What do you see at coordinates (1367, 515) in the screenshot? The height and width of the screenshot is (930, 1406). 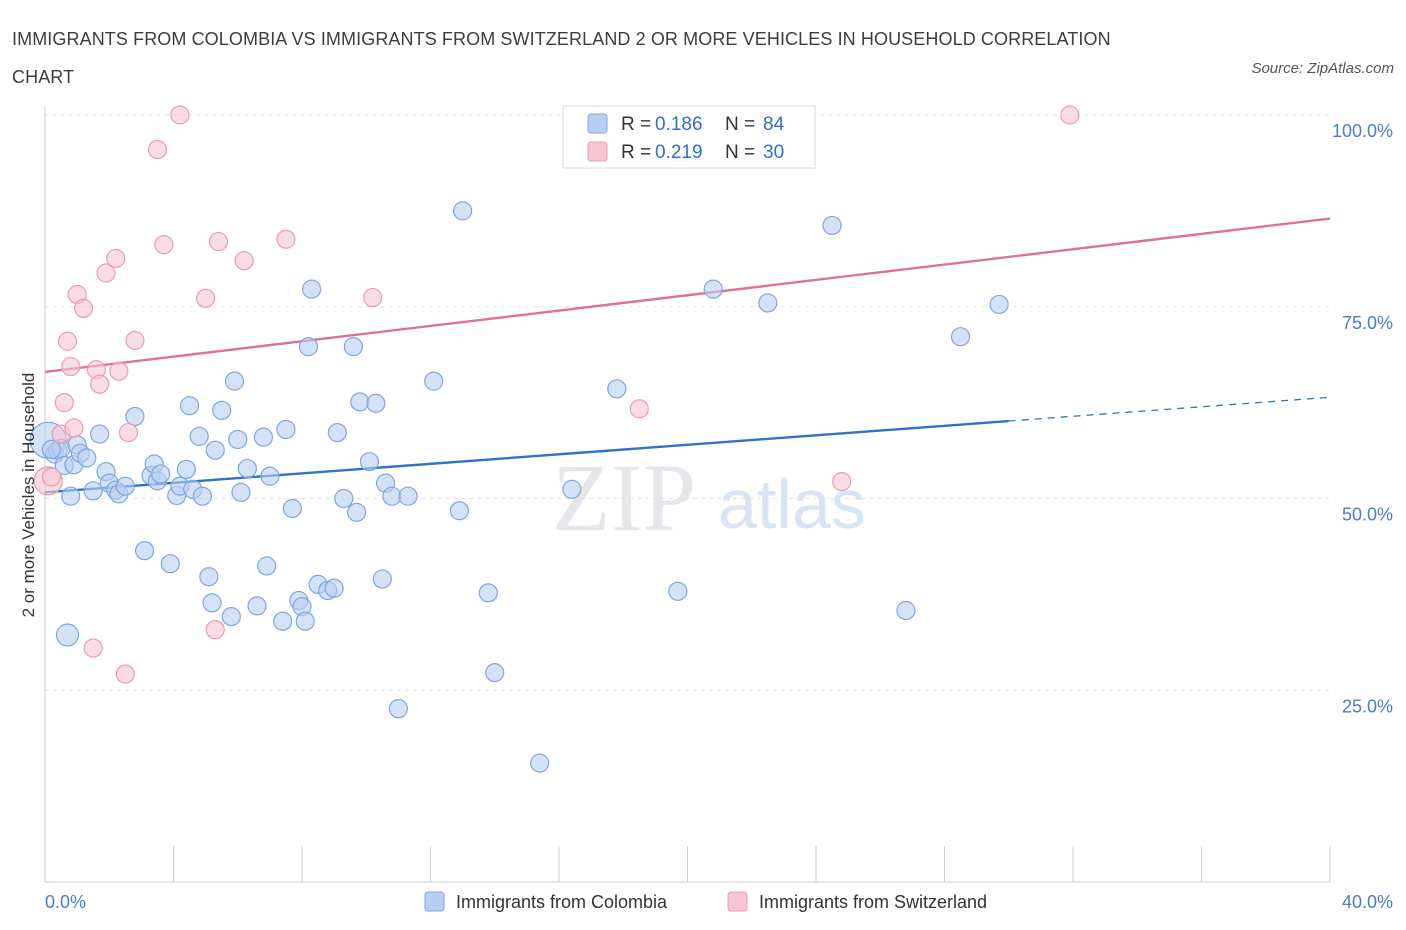 I see `y-tick-label: 50.0%` at bounding box center [1367, 515].